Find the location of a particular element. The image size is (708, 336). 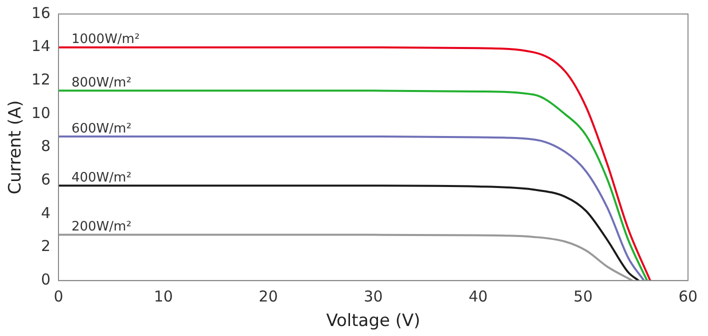

y-tick-label: 10 is located at coordinates (40, 113).